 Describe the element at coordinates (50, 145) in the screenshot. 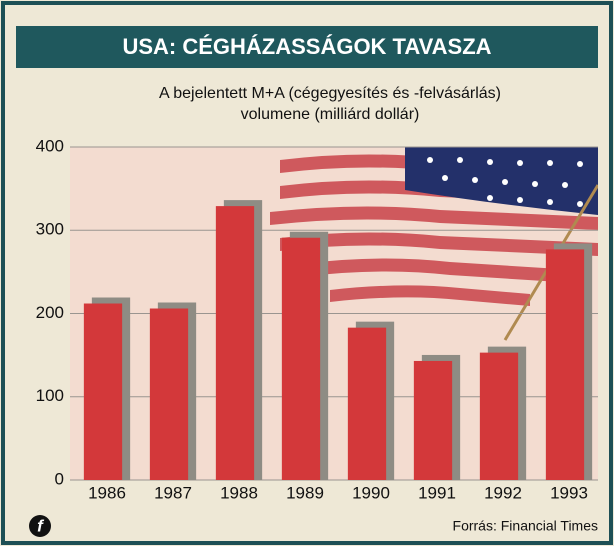

I see `y-tick-label: 400` at that location.